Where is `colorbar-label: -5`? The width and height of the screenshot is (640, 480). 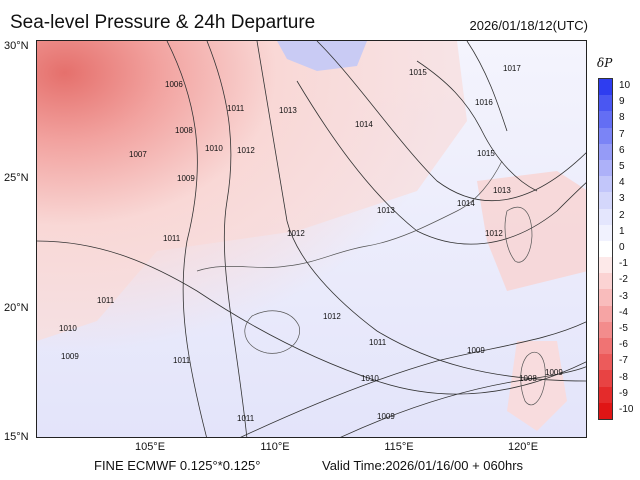
colorbar-label: -5 is located at coordinates (623, 328).